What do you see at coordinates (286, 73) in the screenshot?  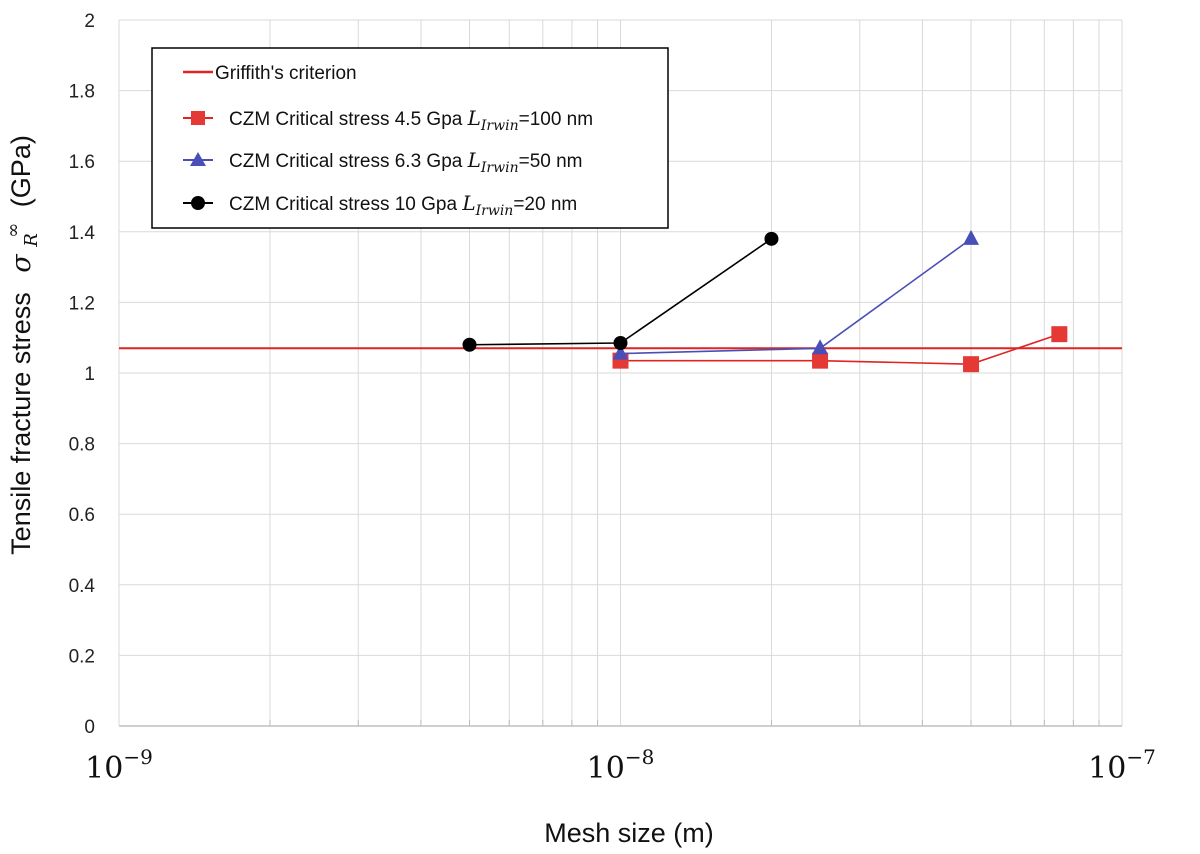 I see `legend-griffith-label: Griffith's criterion` at bounding box center [286, 73].